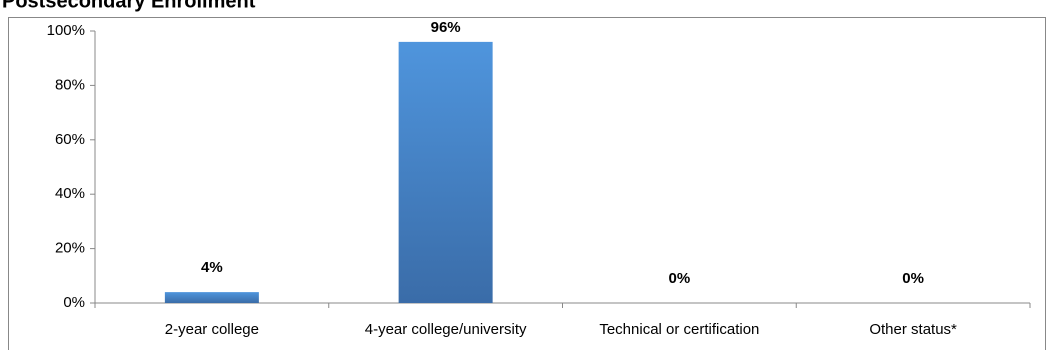 This screenshot has width=1047, height=350. Describe the element at coordinates (70, 139) in the screenshot. I see `y-tick-label: 60%` at that location.